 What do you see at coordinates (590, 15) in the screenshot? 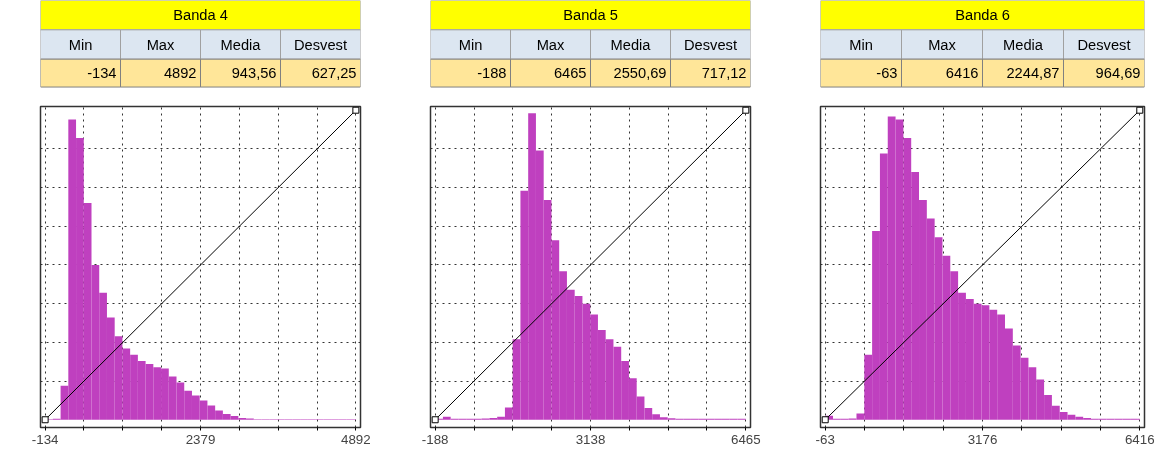
I see `chart-title: Banda 5` at bounding box center [590, 15].